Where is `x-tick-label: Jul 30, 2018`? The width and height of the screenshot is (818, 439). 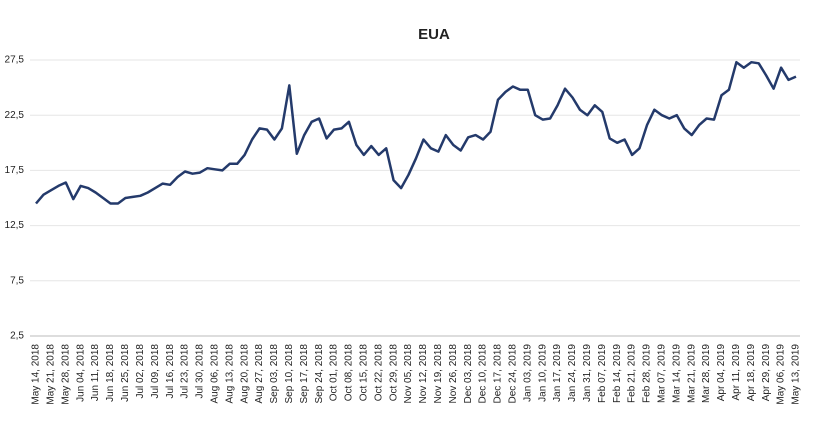
x-tick-label: Jul 30, 2018 is located at coordinates (200, 371).